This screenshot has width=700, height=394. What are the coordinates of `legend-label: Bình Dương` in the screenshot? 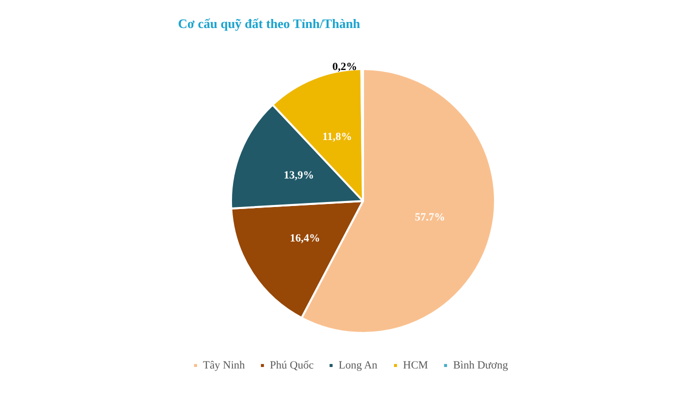 It's located at (480, 366).